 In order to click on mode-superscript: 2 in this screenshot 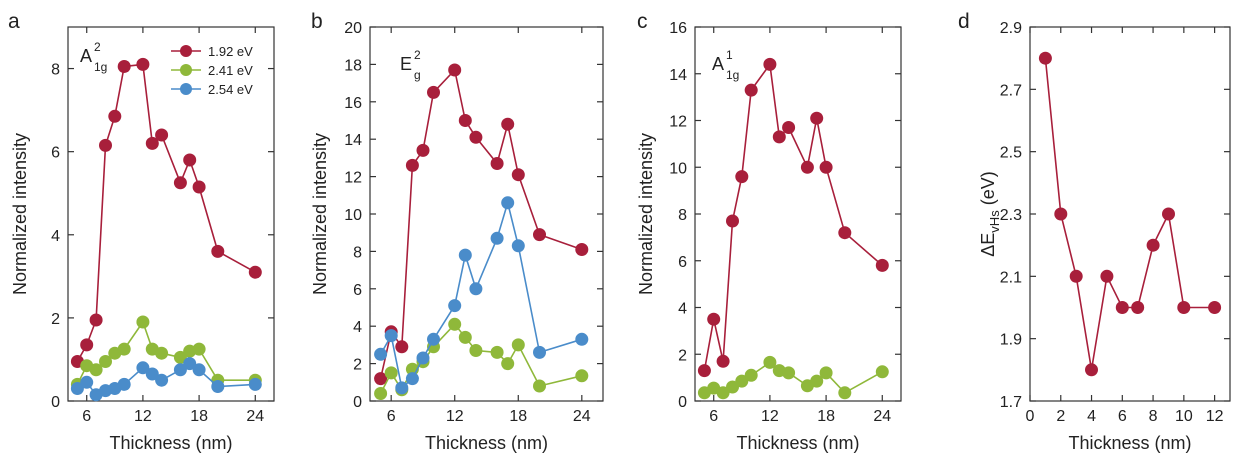, I will do `click(97, 47)`.